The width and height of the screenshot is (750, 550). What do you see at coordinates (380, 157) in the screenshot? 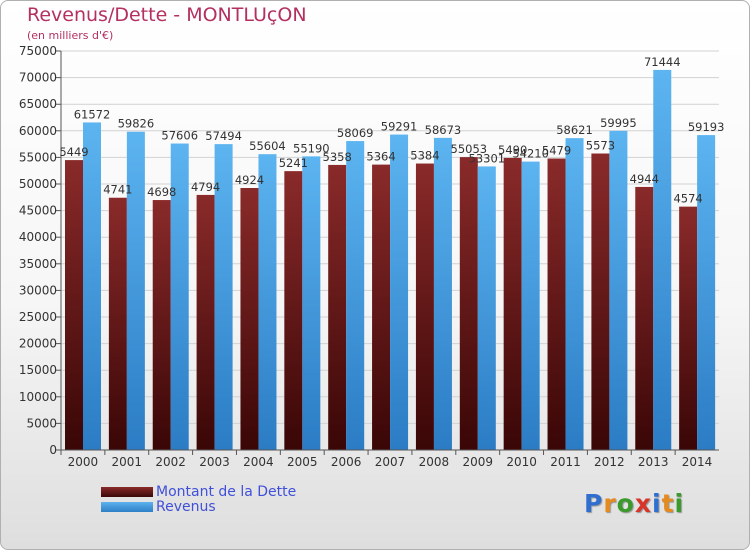
I see `value-label: 5364` at bounding box center [380, 157].